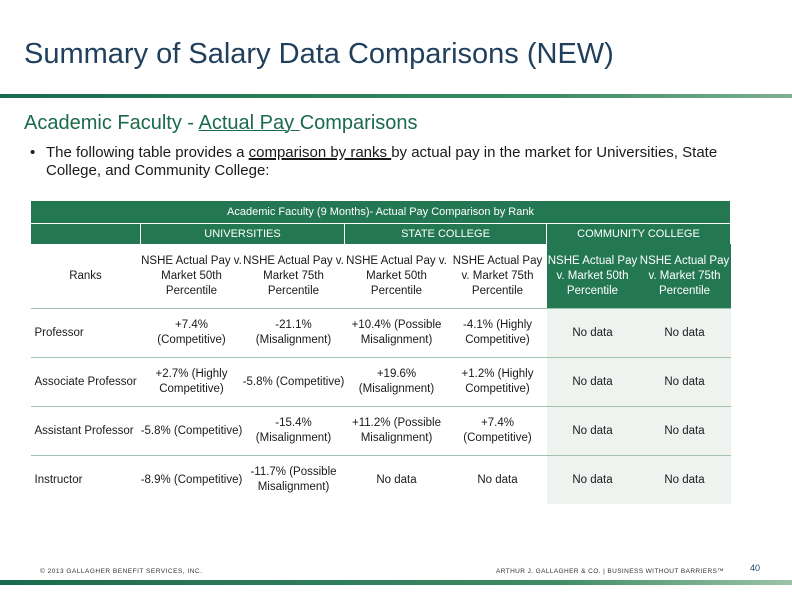 This screenshot has height=612, width=792. I want to click on column-header-ranks: Ranks, so click(85, 276).